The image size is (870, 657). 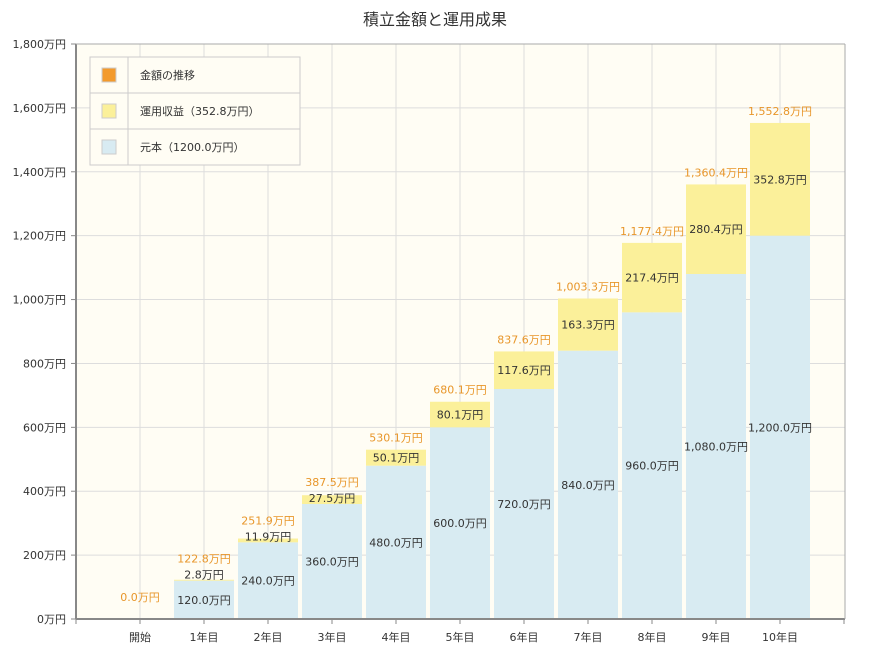 I want to click on x-tick-label: 7年目, so click(x=588, y=637).